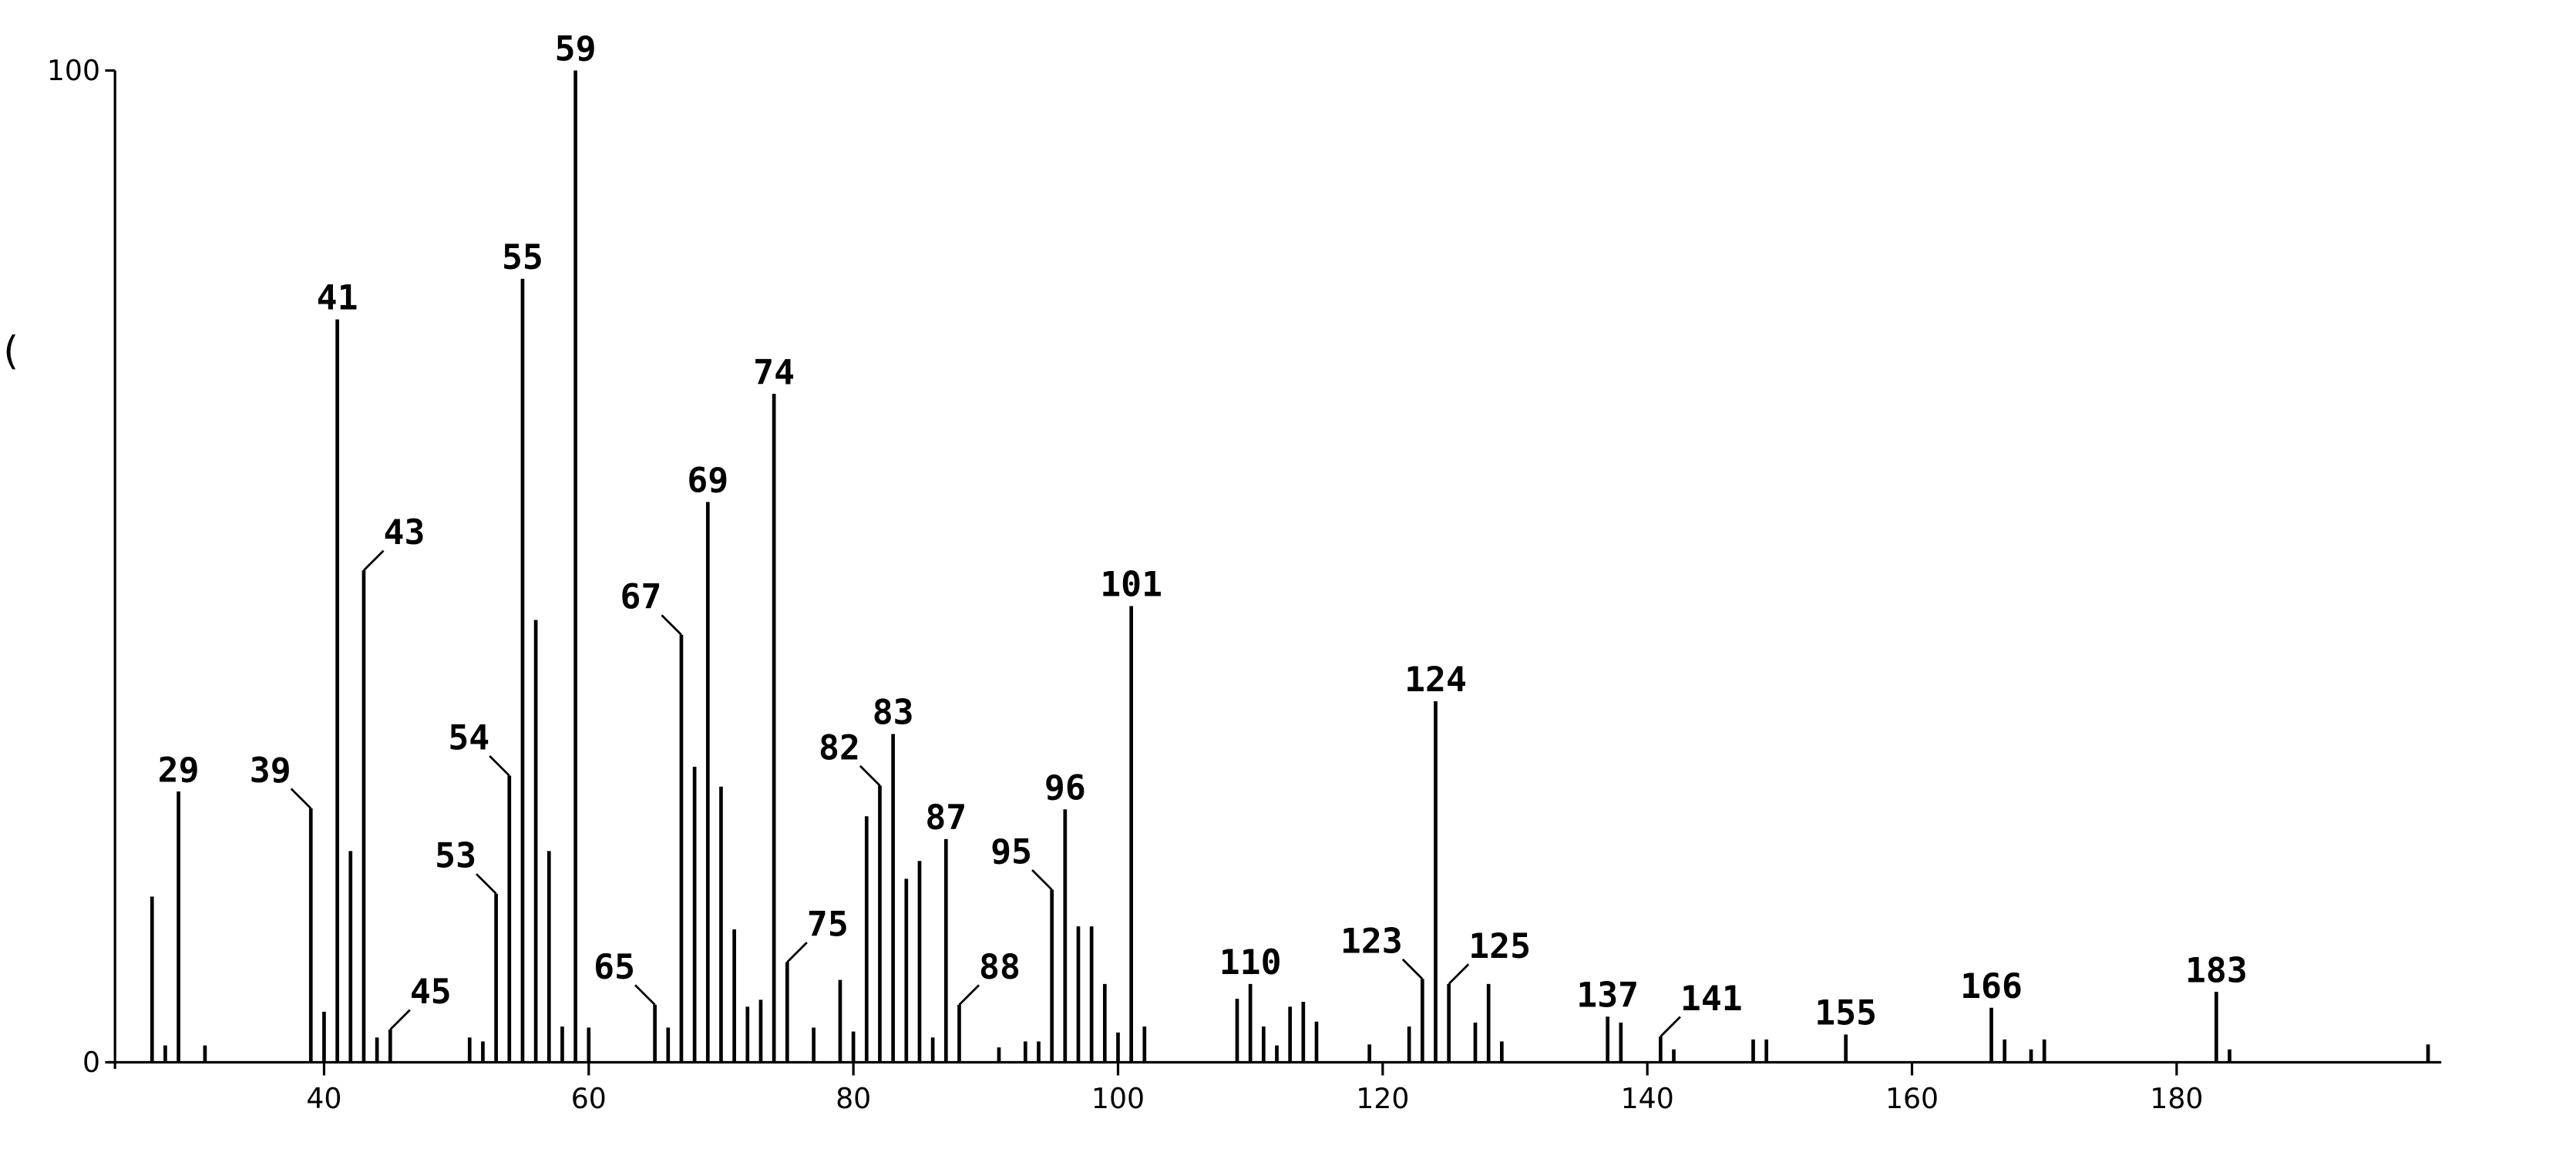  Describe the element at coordinates (323, 1098) in the screenshot. I see `x-tick-label: 40` at that location.